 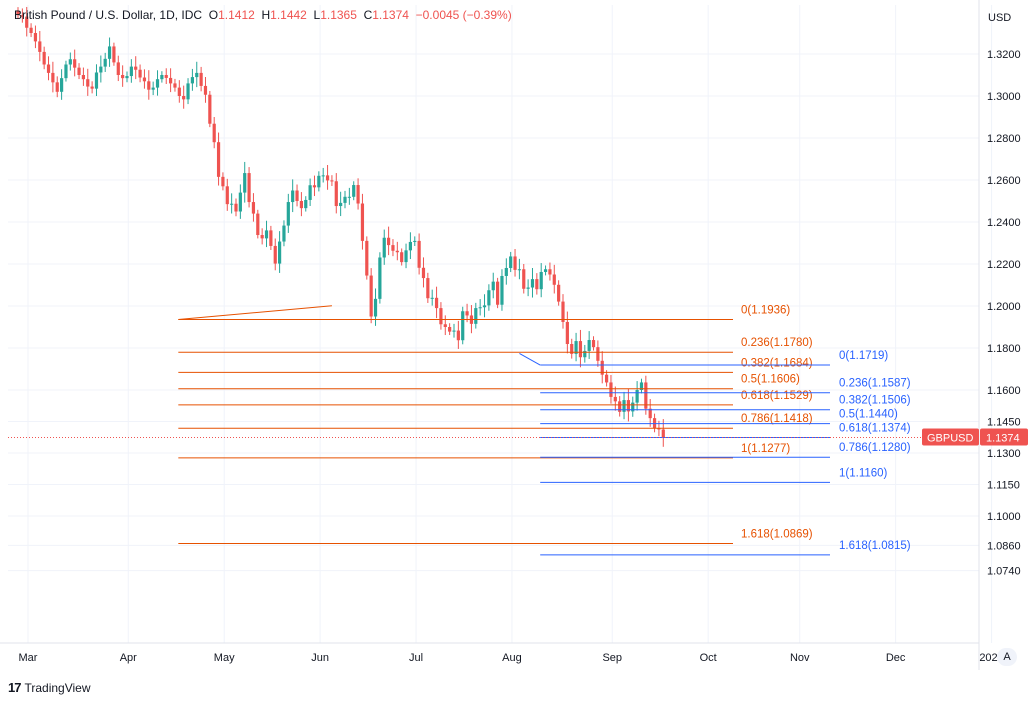 What do you see at coordinates (765, 449) in the screenshot?
I see `fib-level-label: 1(1.1277)` at bounding box center [765, 449].